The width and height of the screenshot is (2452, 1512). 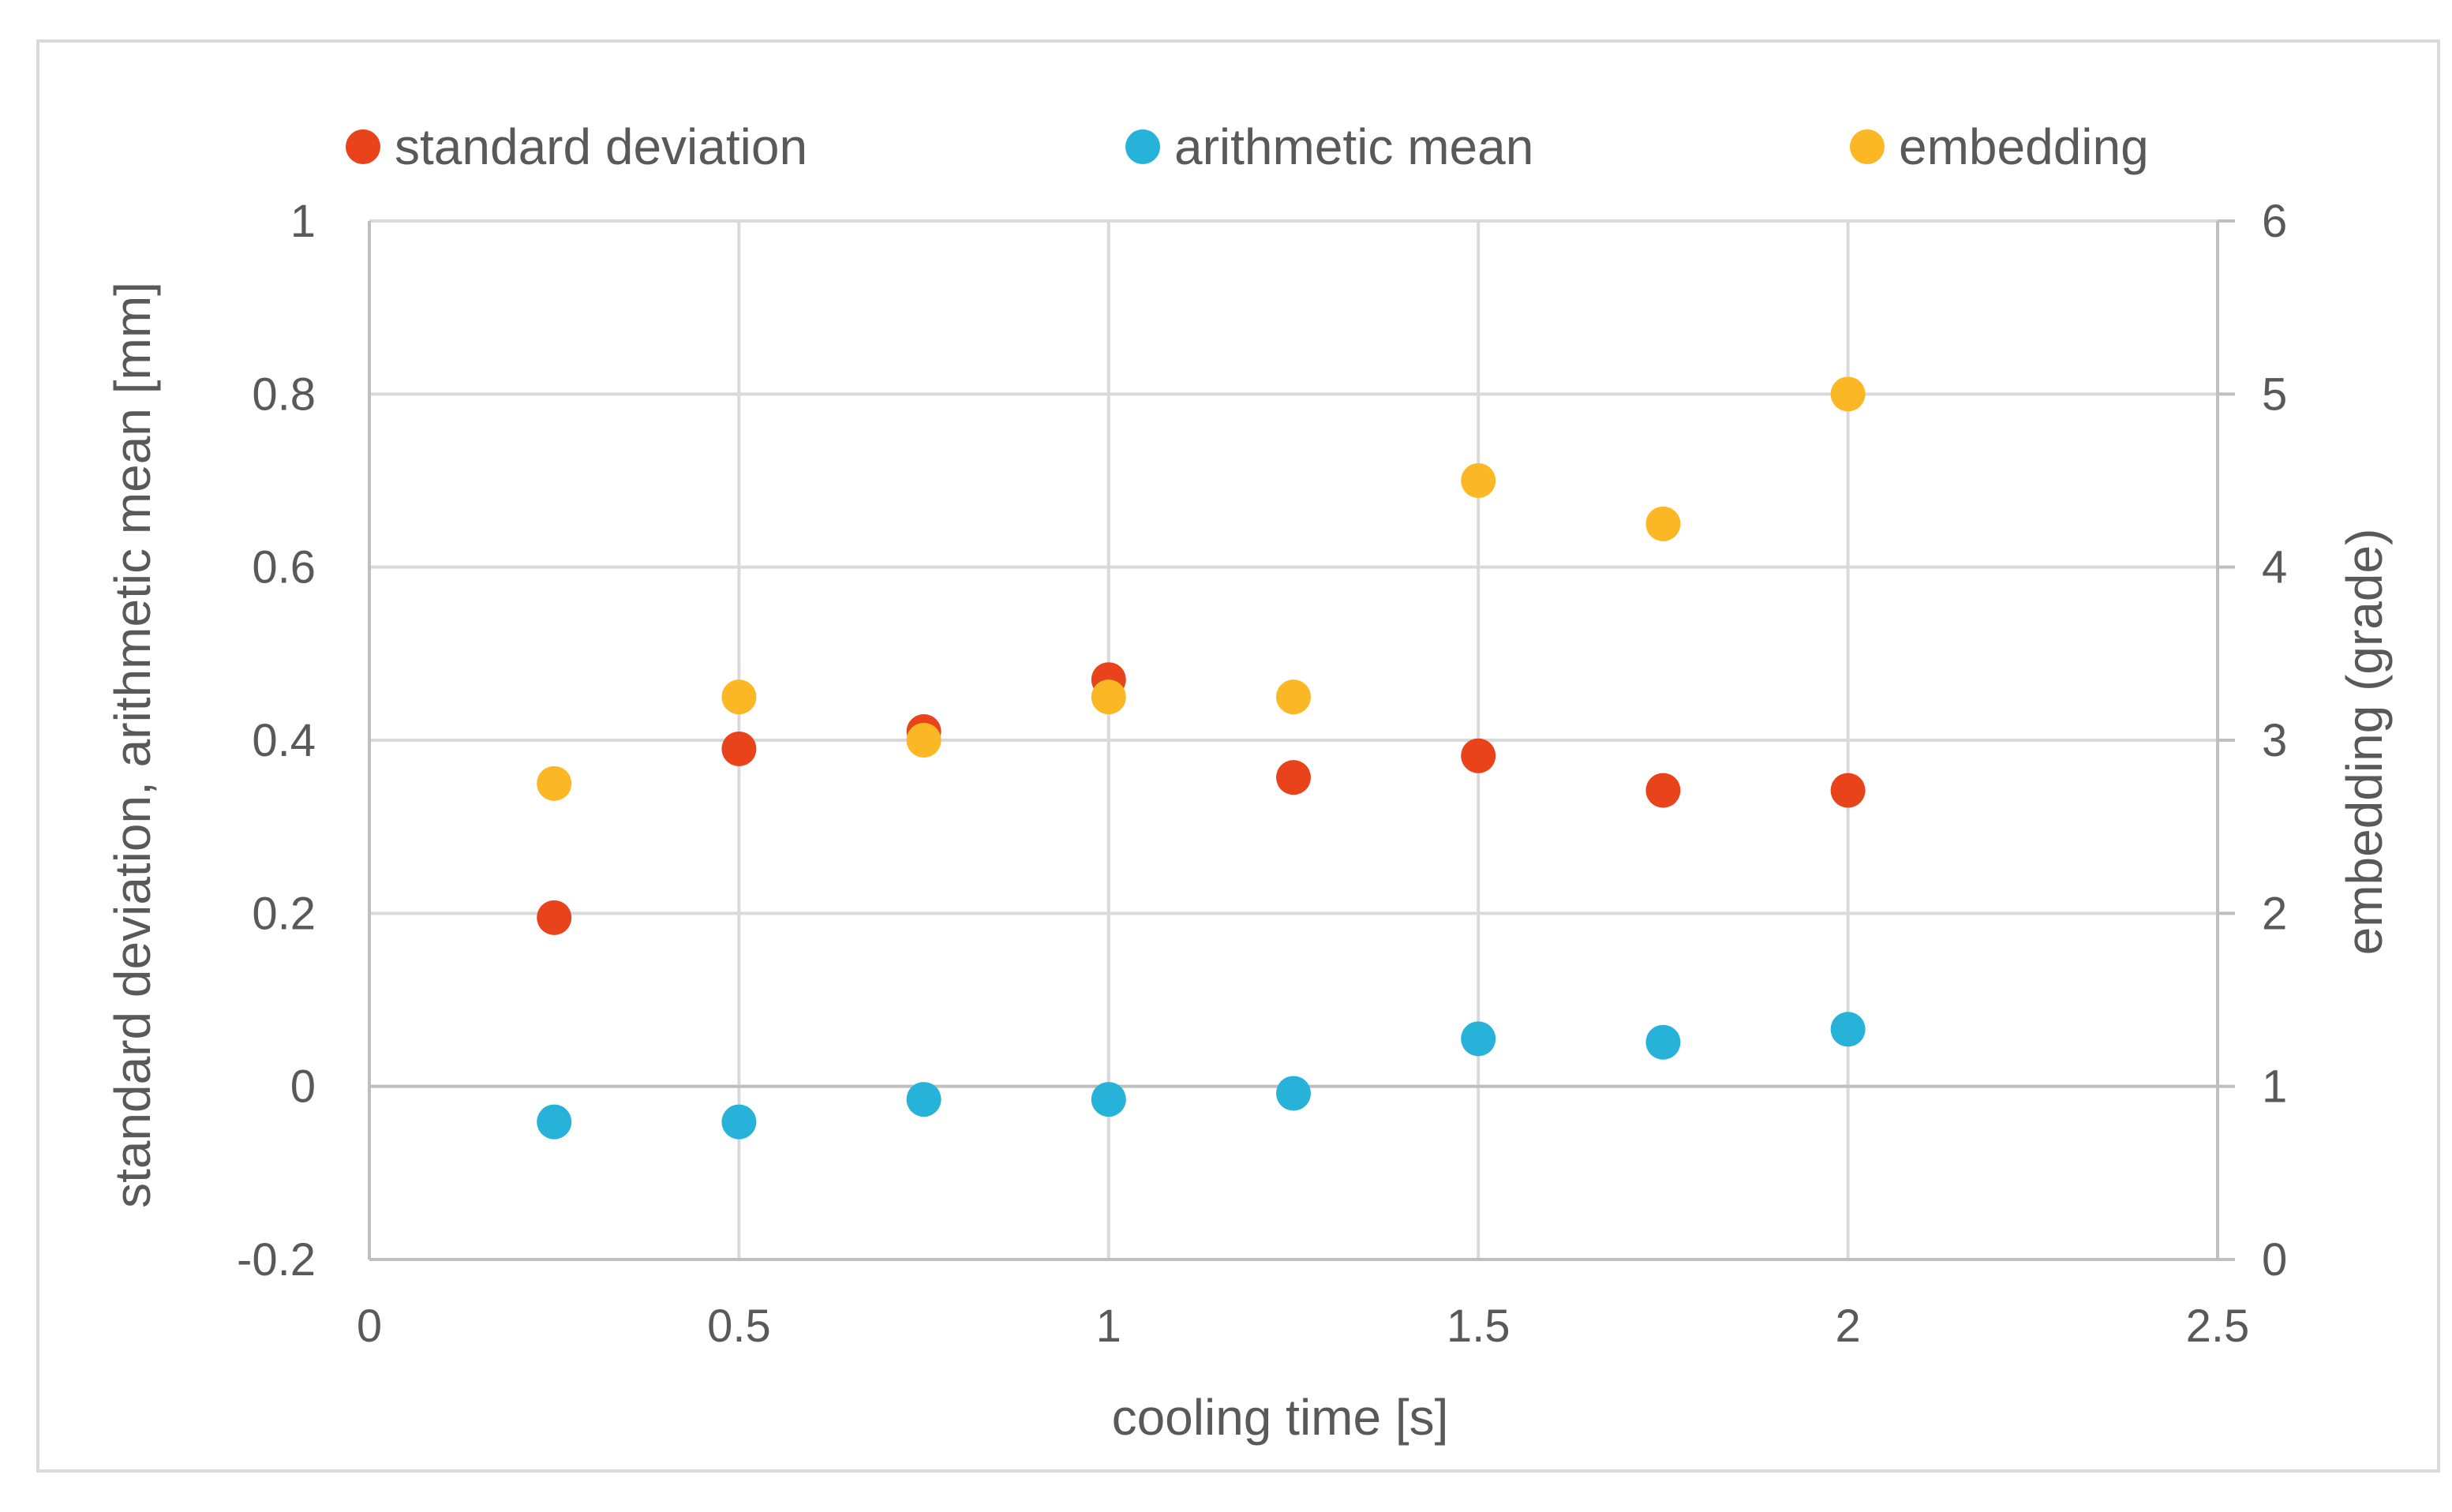 What do you see at coordinates (2274, 740) in the screenshot?
I see `y-right-tick-label: 3` at bounding box center [2274, 740].